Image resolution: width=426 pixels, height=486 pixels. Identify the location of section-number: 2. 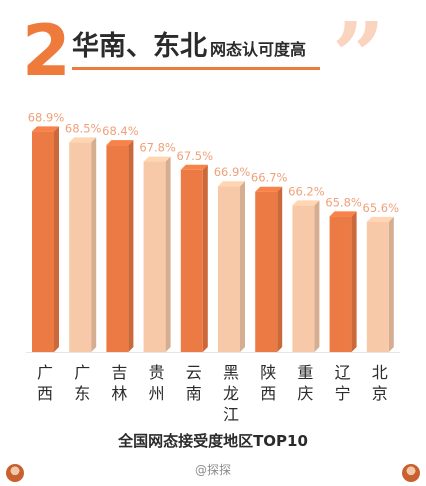
(46, 51).